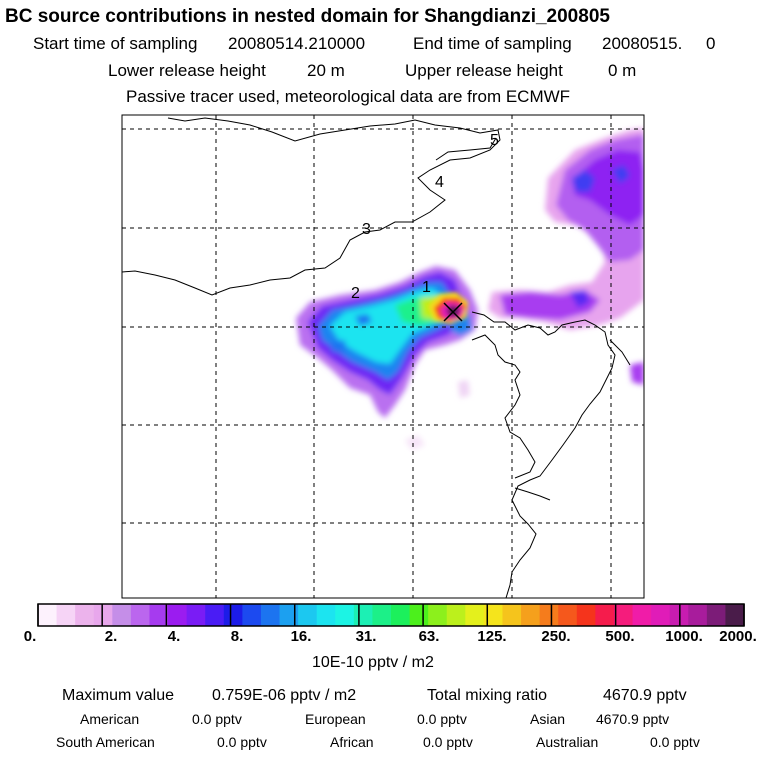 The image size is (768, 768). I want to click on upper-release-label: Upper release height, so click(484, 70).